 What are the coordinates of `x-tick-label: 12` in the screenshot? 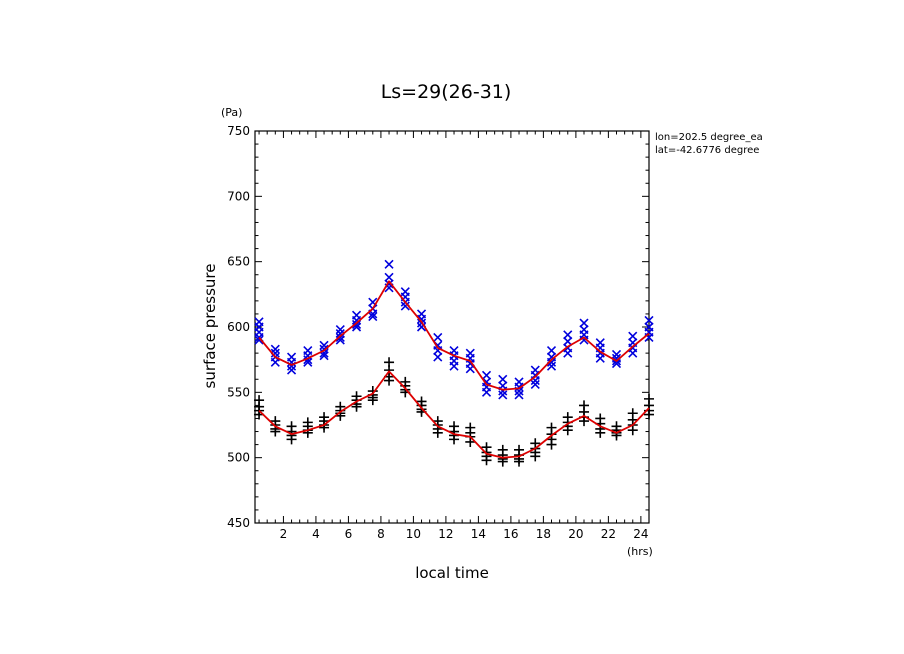 It's located at (445, 534).